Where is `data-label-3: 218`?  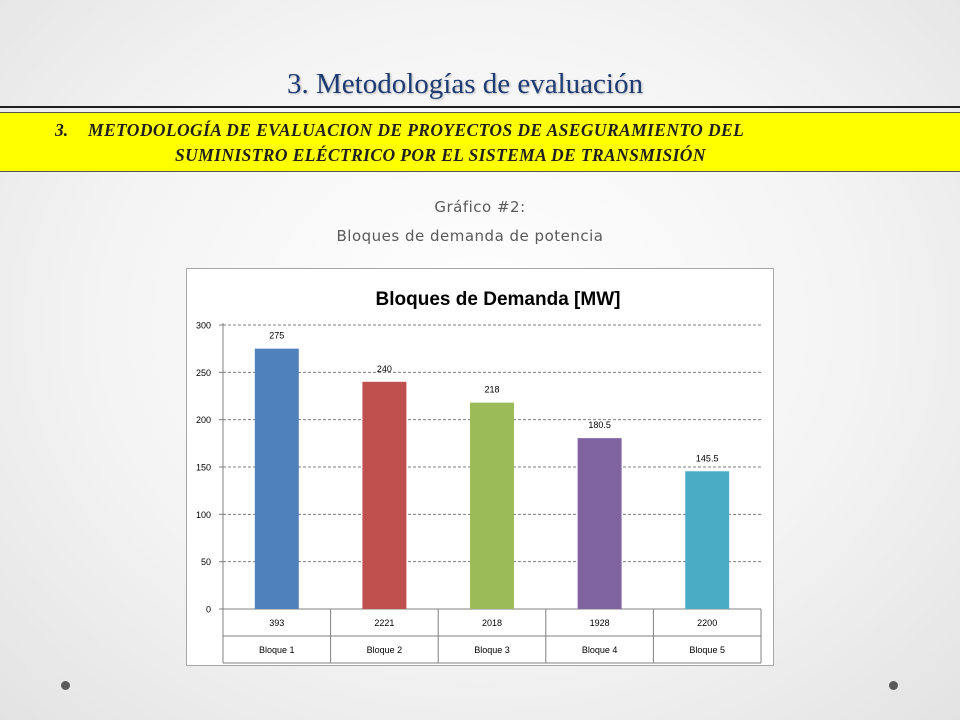 data-label-3: 218 is located at coordinates (491, 390).